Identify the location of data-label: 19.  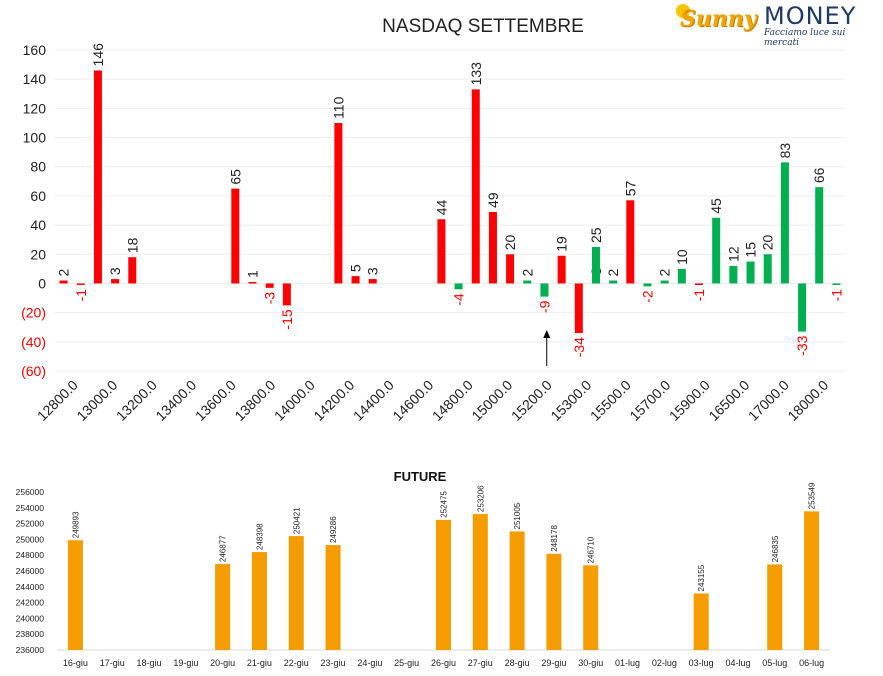
(562, 244).